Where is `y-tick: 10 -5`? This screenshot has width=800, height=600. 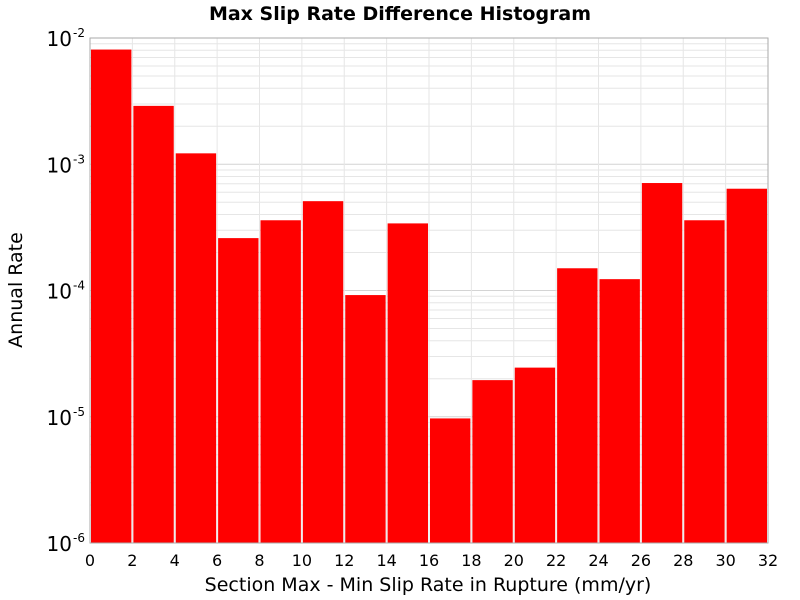 y-tick: 10 -5 is located at coordinates (66, 417).